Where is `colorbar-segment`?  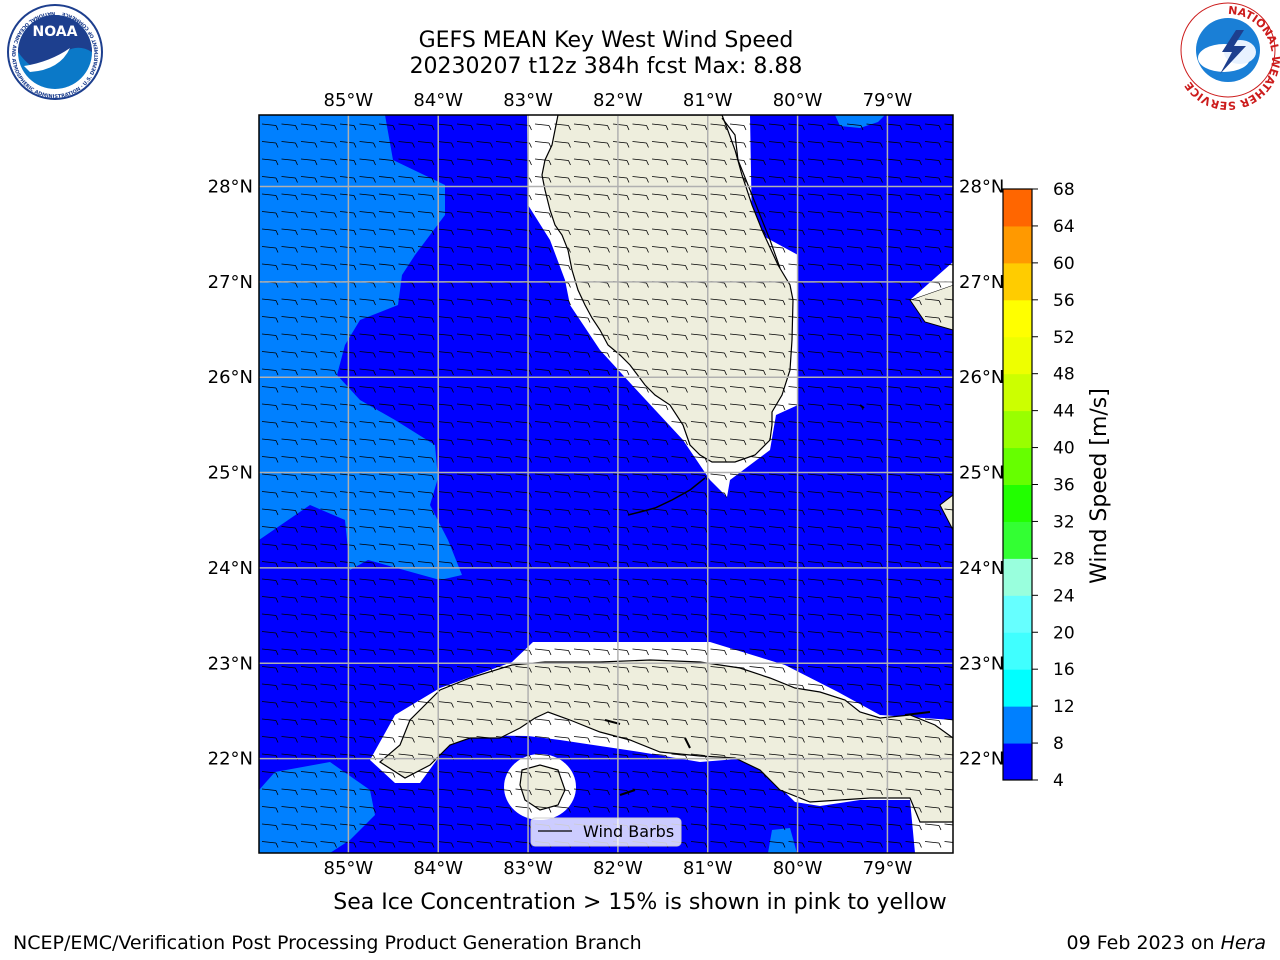
colorbar-segment is located at coordinates (1017, 651).